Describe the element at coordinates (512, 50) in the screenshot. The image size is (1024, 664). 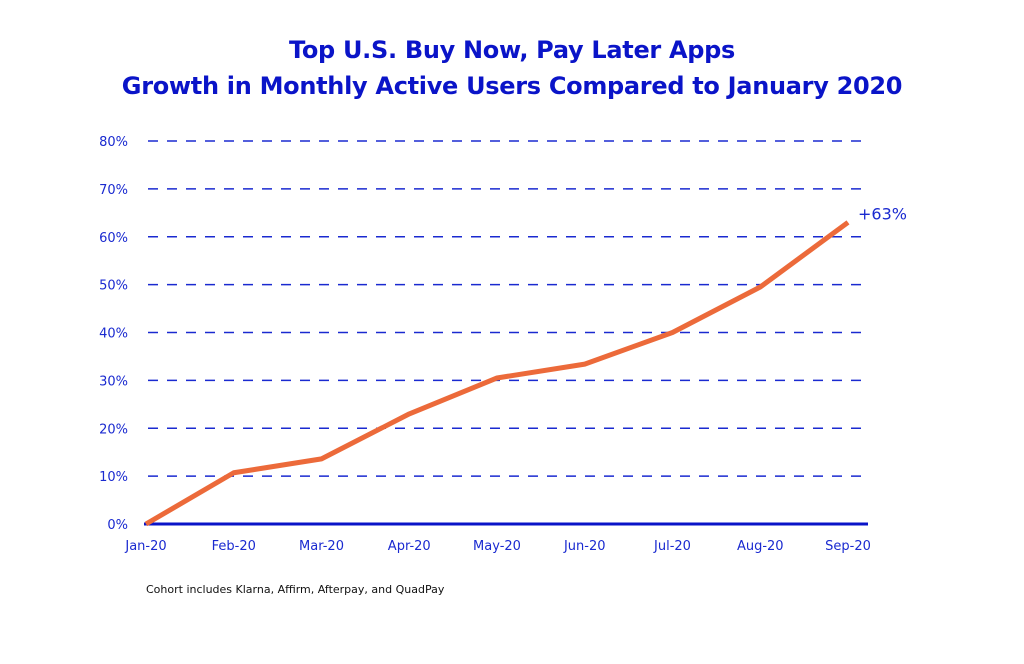
I see `chart-title: Top U.S. Buy Now, Pay Later Apps` at that location.